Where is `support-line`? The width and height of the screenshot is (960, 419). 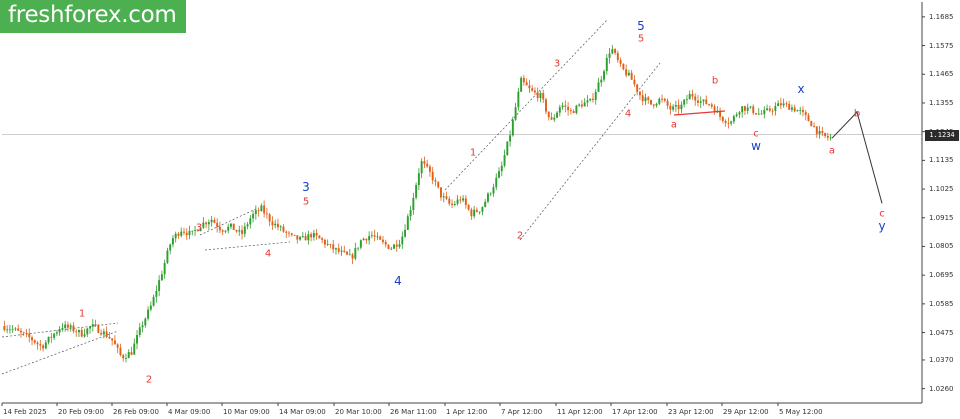
support-line is located at coordinates (699, 113).